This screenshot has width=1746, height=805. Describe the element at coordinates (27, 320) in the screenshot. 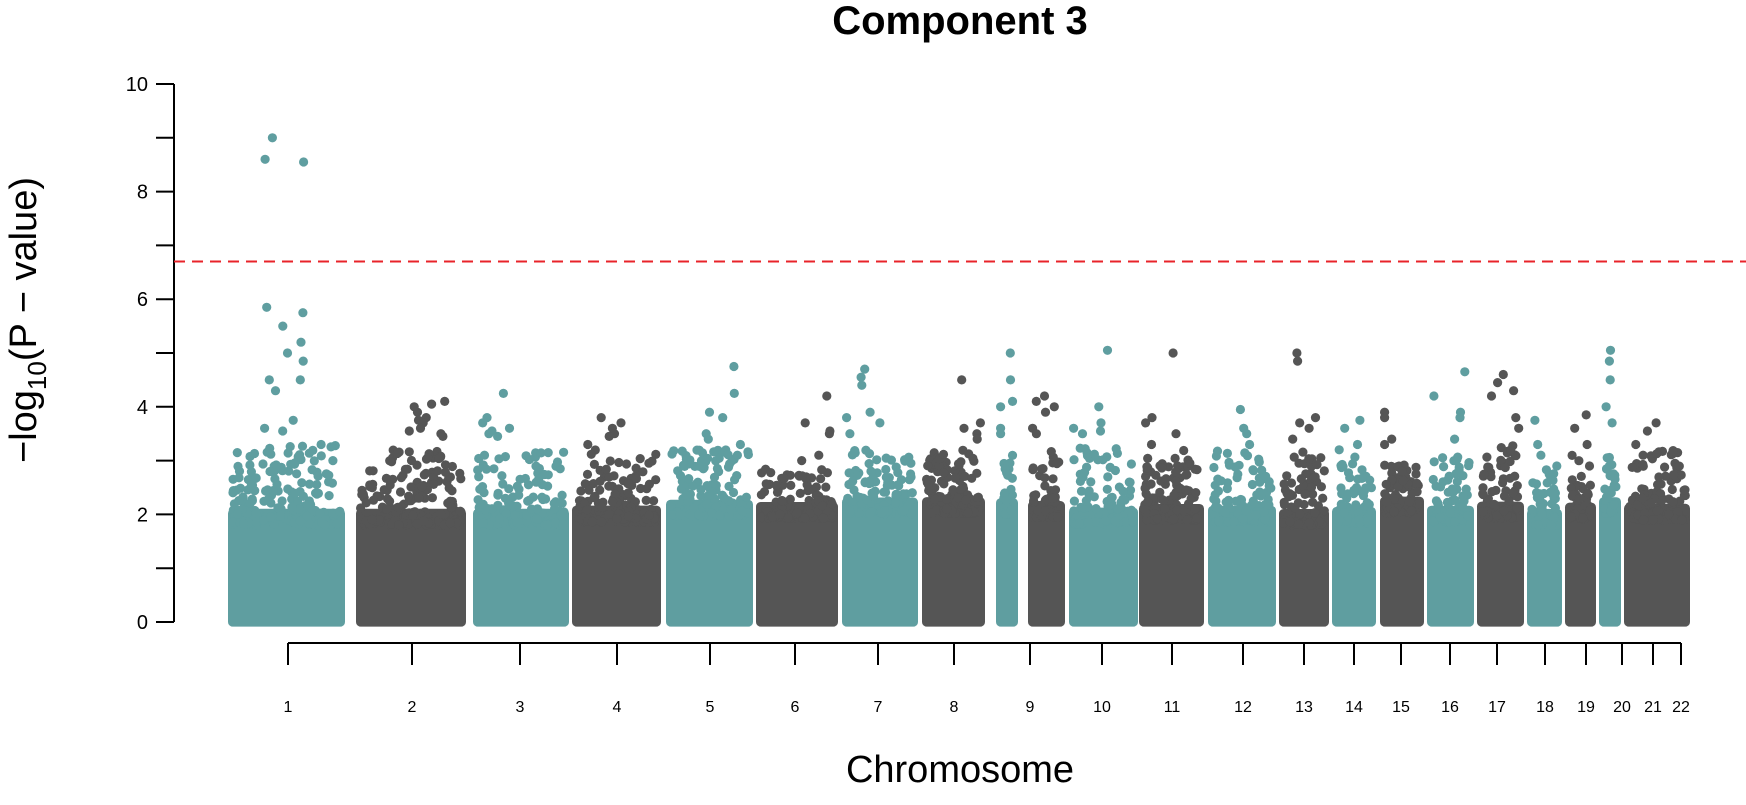

I see `y-axis-title: −log10(P − value)` at that location.